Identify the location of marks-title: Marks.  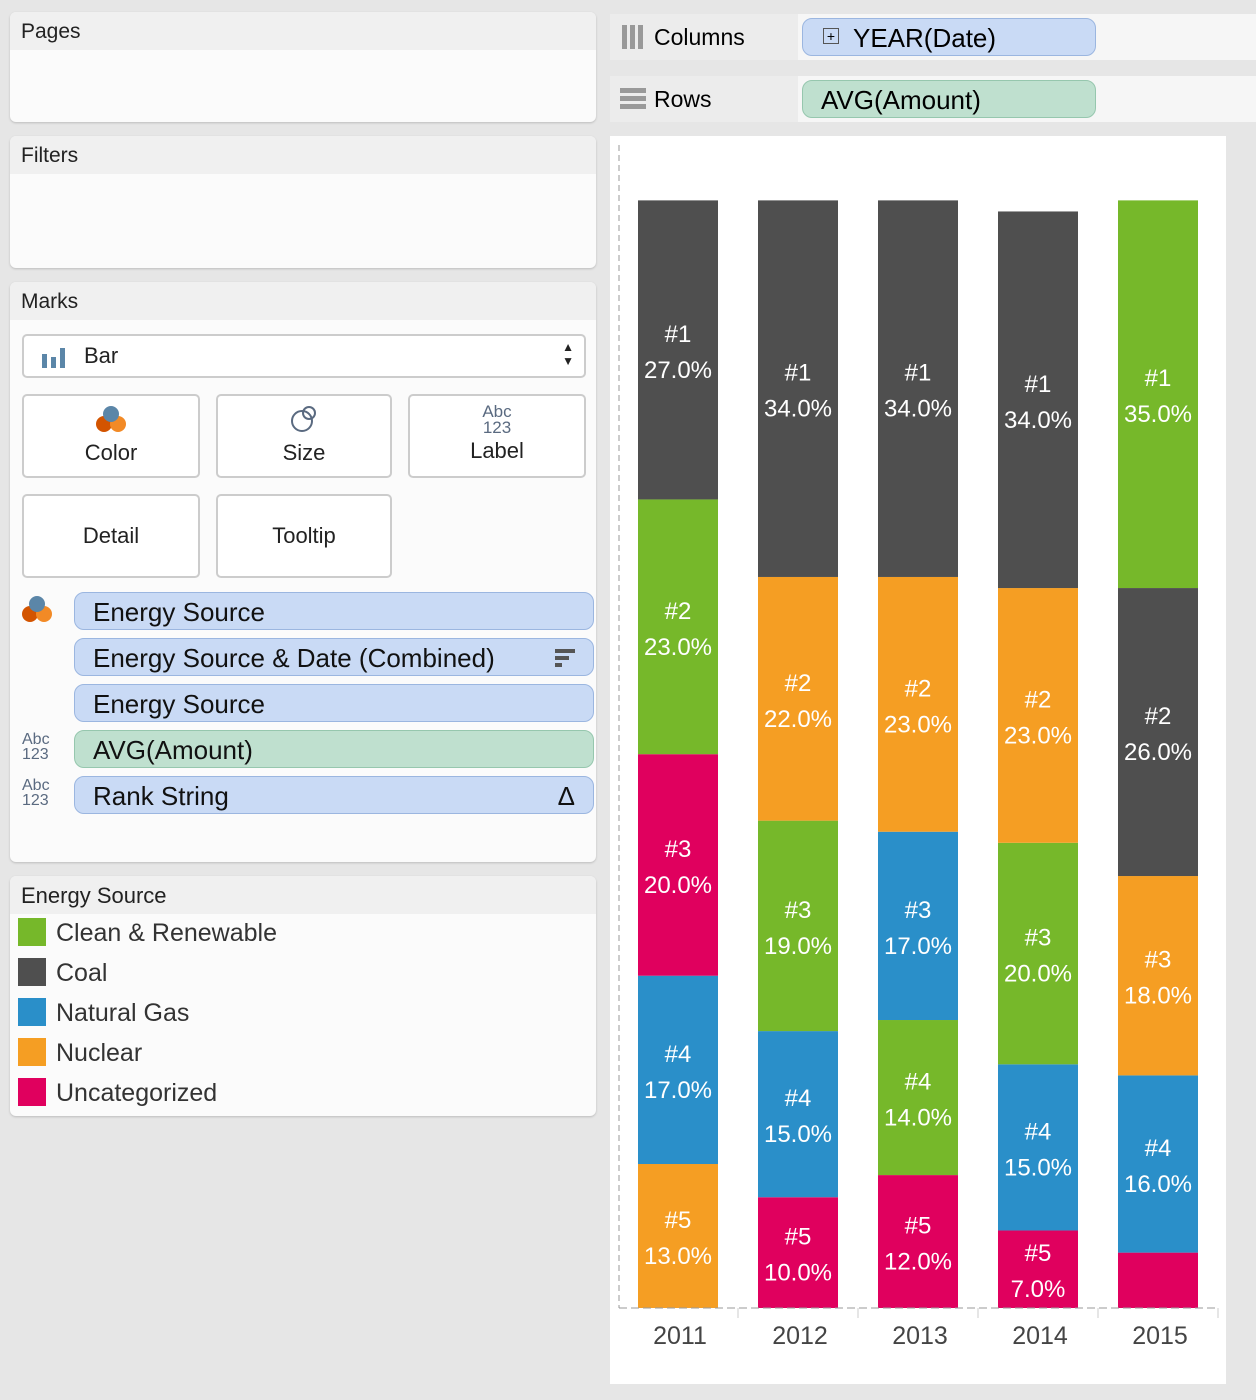
(303, 301).